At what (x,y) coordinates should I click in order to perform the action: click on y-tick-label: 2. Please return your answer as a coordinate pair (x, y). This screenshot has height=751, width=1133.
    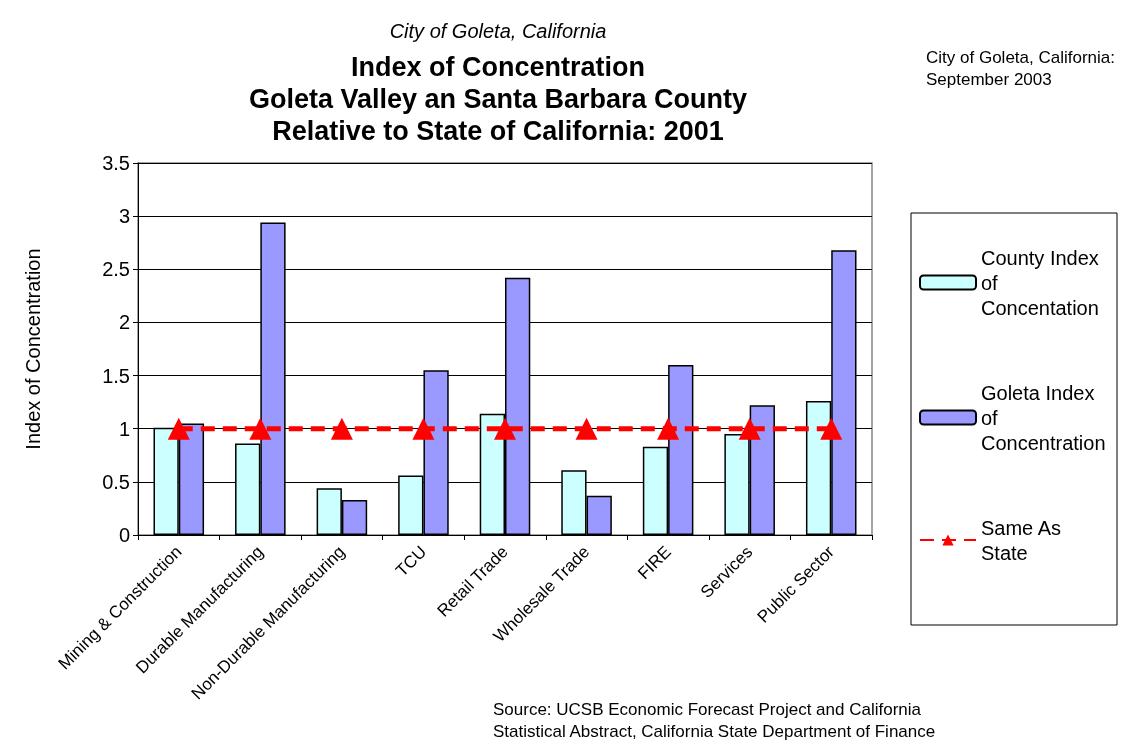
    Looking at the image, I should click on (124, 322).